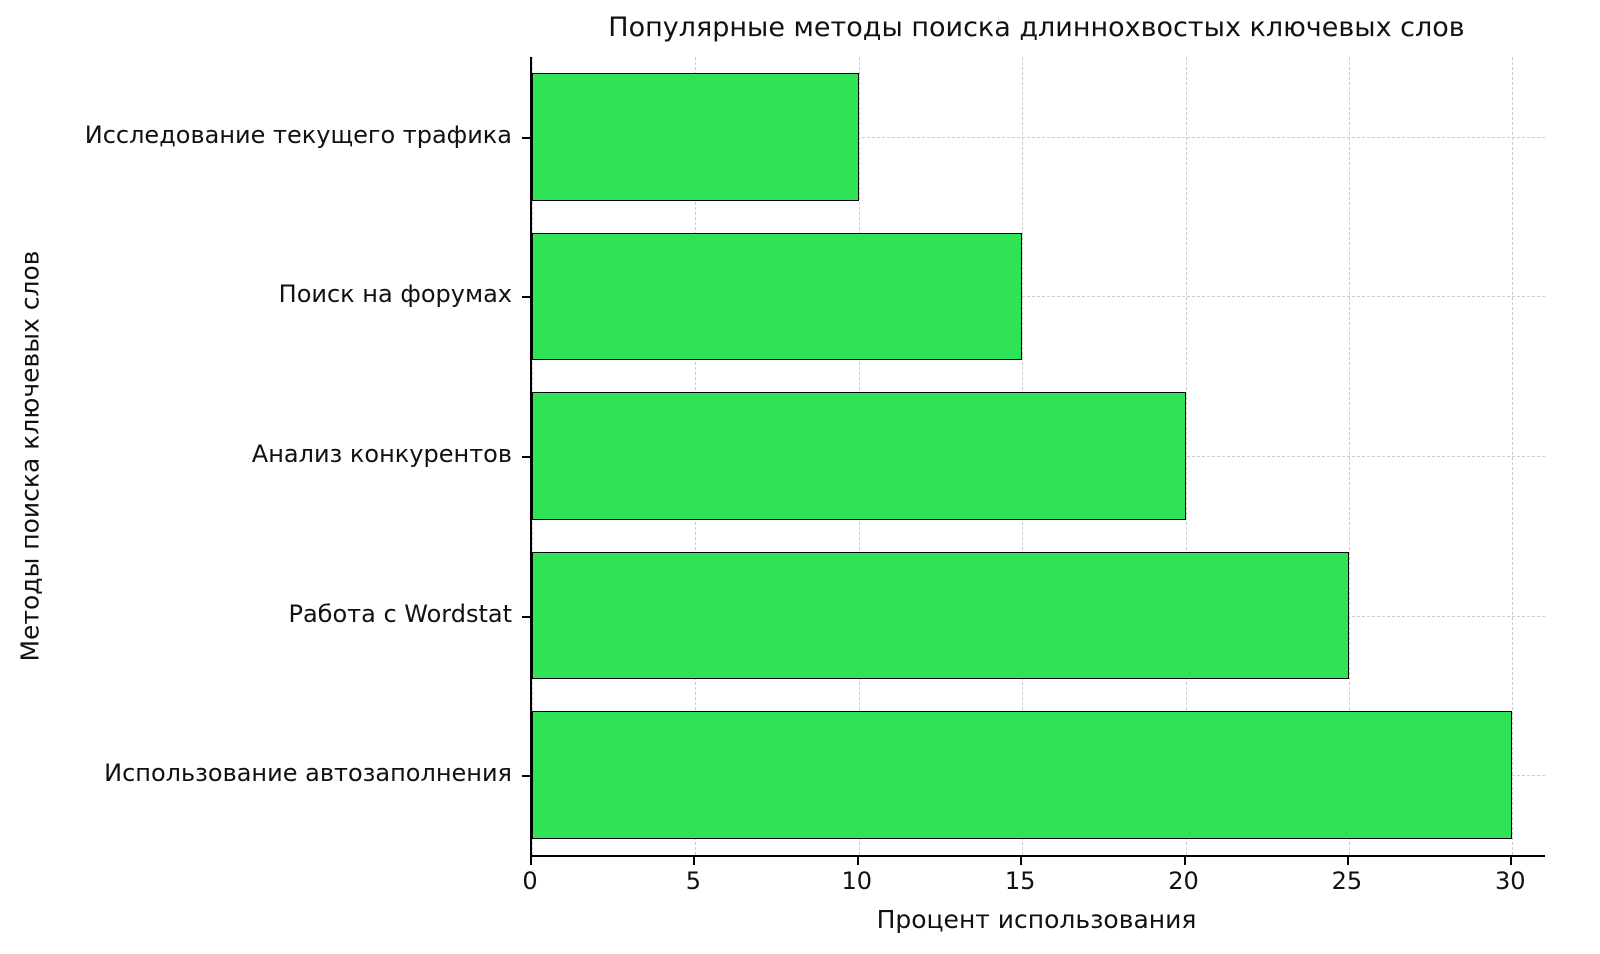 The width and height of the screenshot is (1600, 954). I want to click on x-tick-label: 20, so click(1183, 881).